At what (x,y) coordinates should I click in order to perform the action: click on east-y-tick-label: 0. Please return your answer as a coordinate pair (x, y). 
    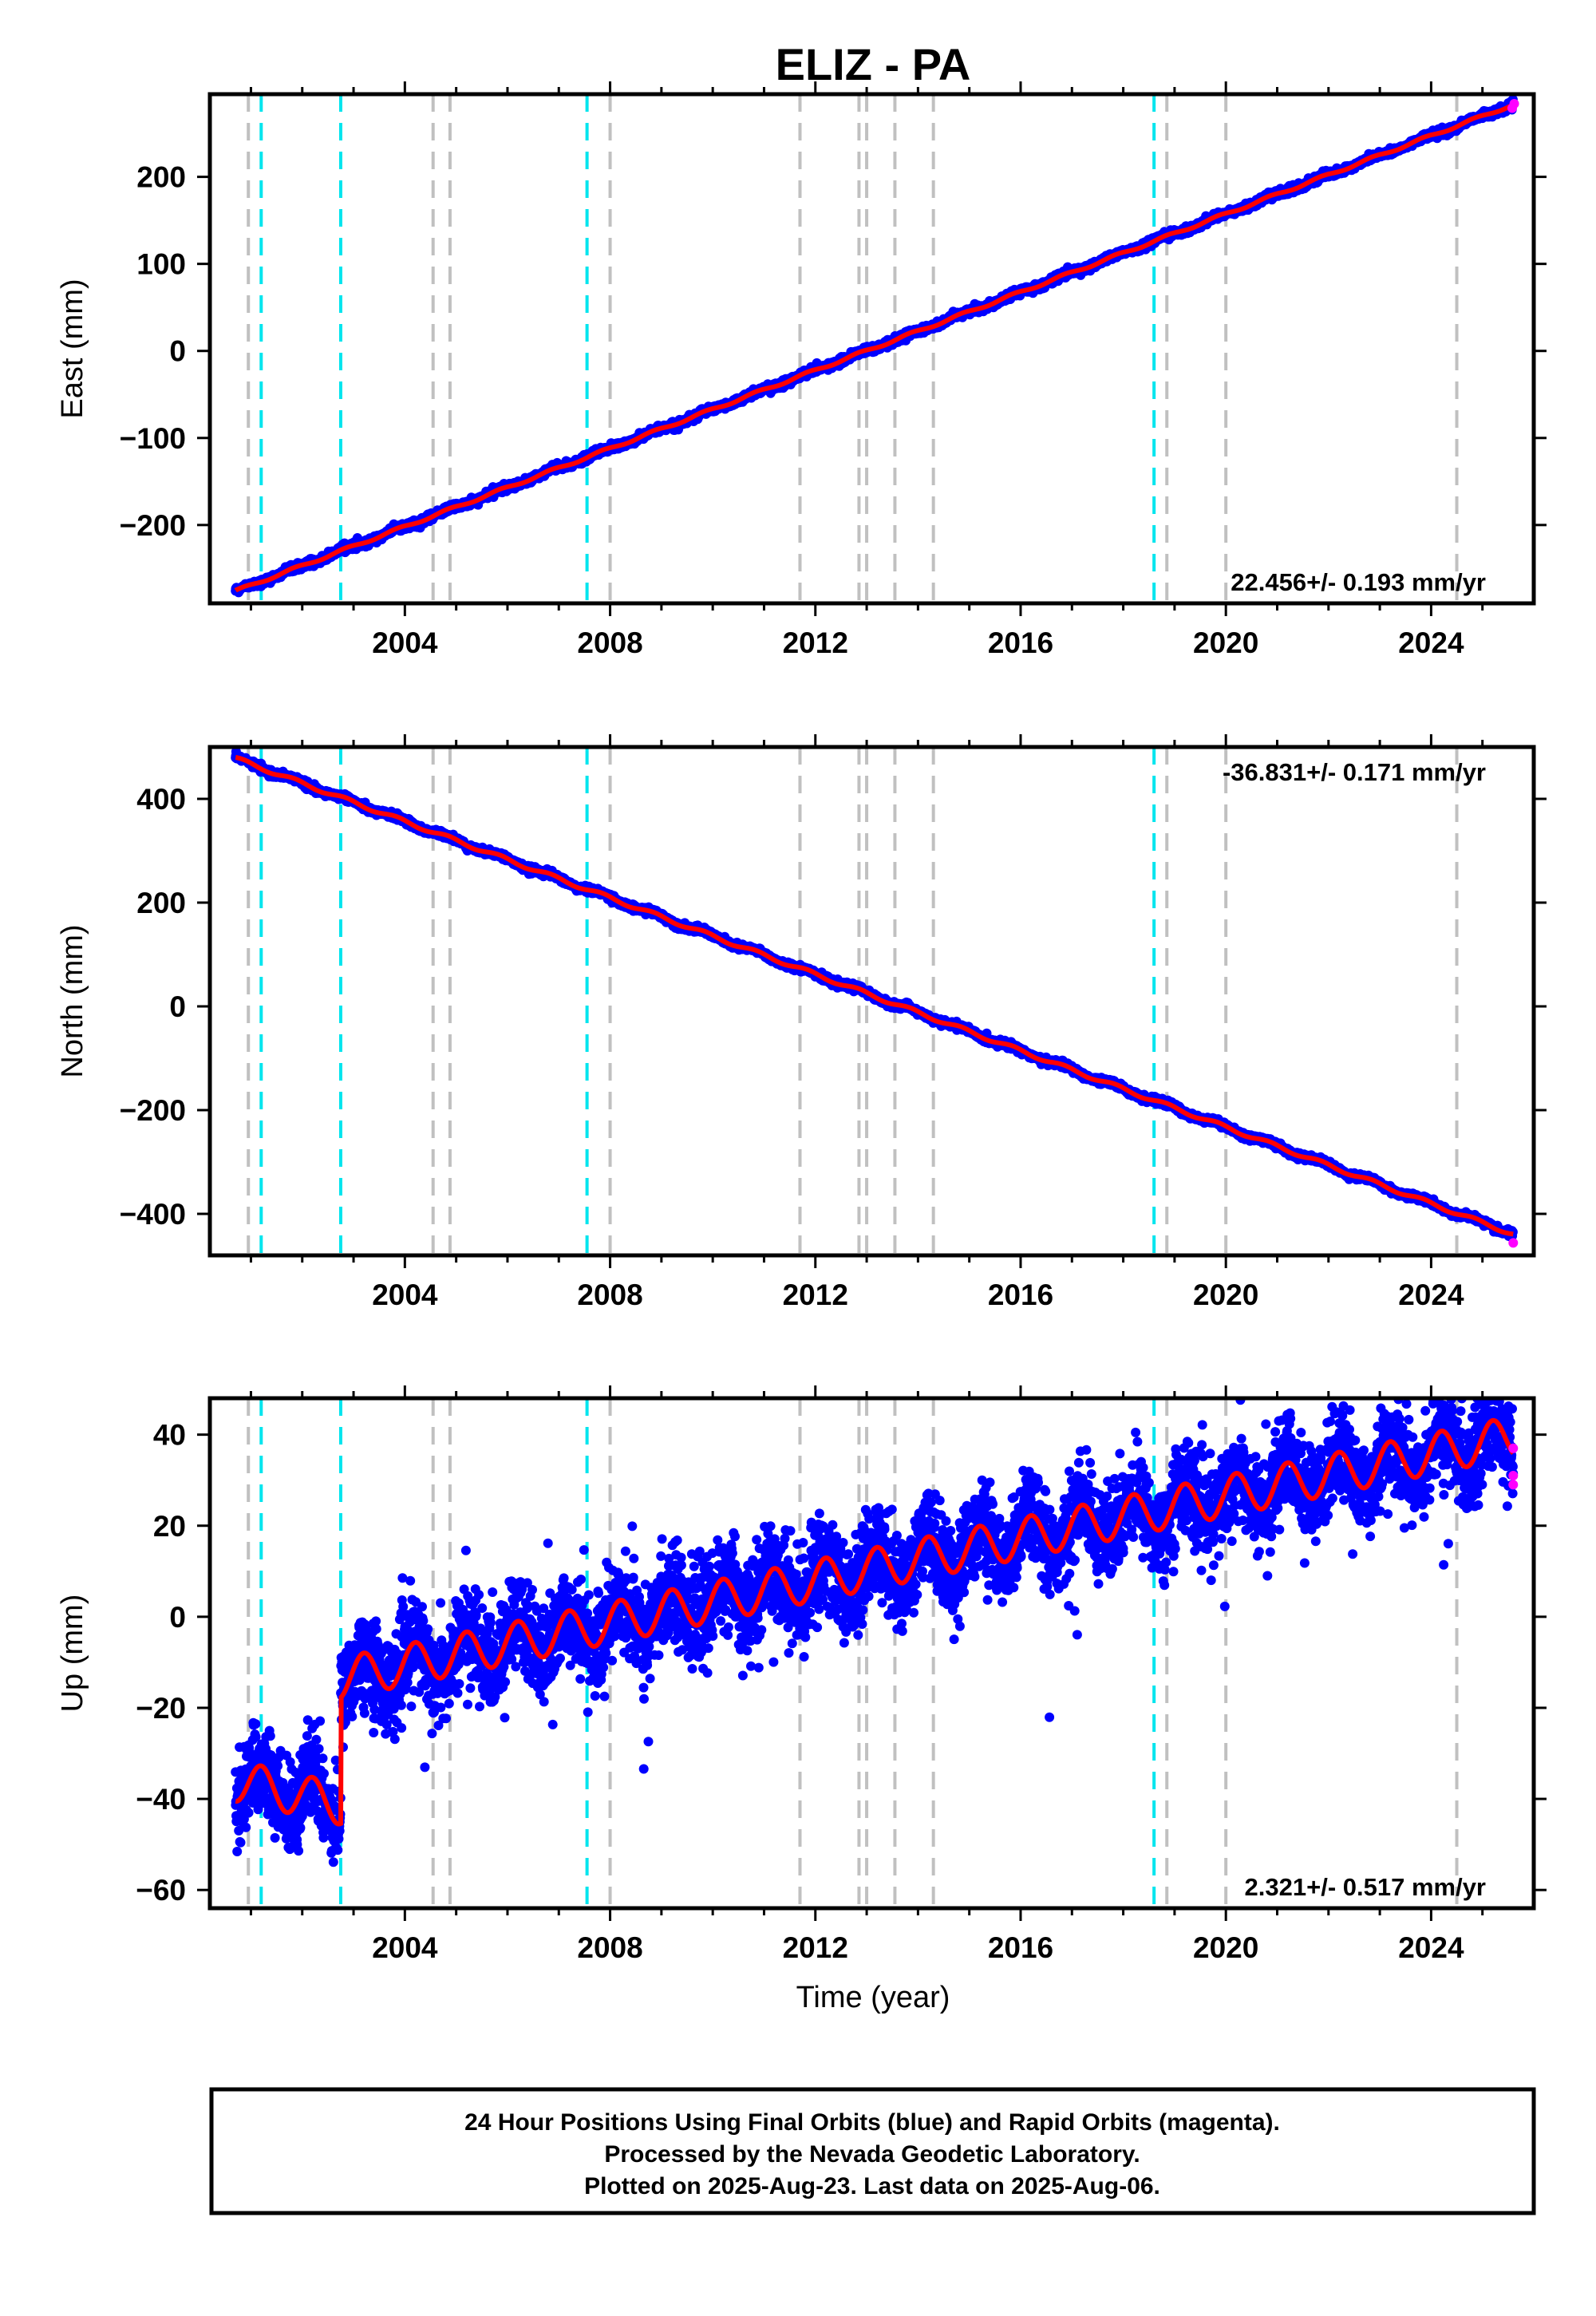
    Looking at the image, I should click on (177, 351).